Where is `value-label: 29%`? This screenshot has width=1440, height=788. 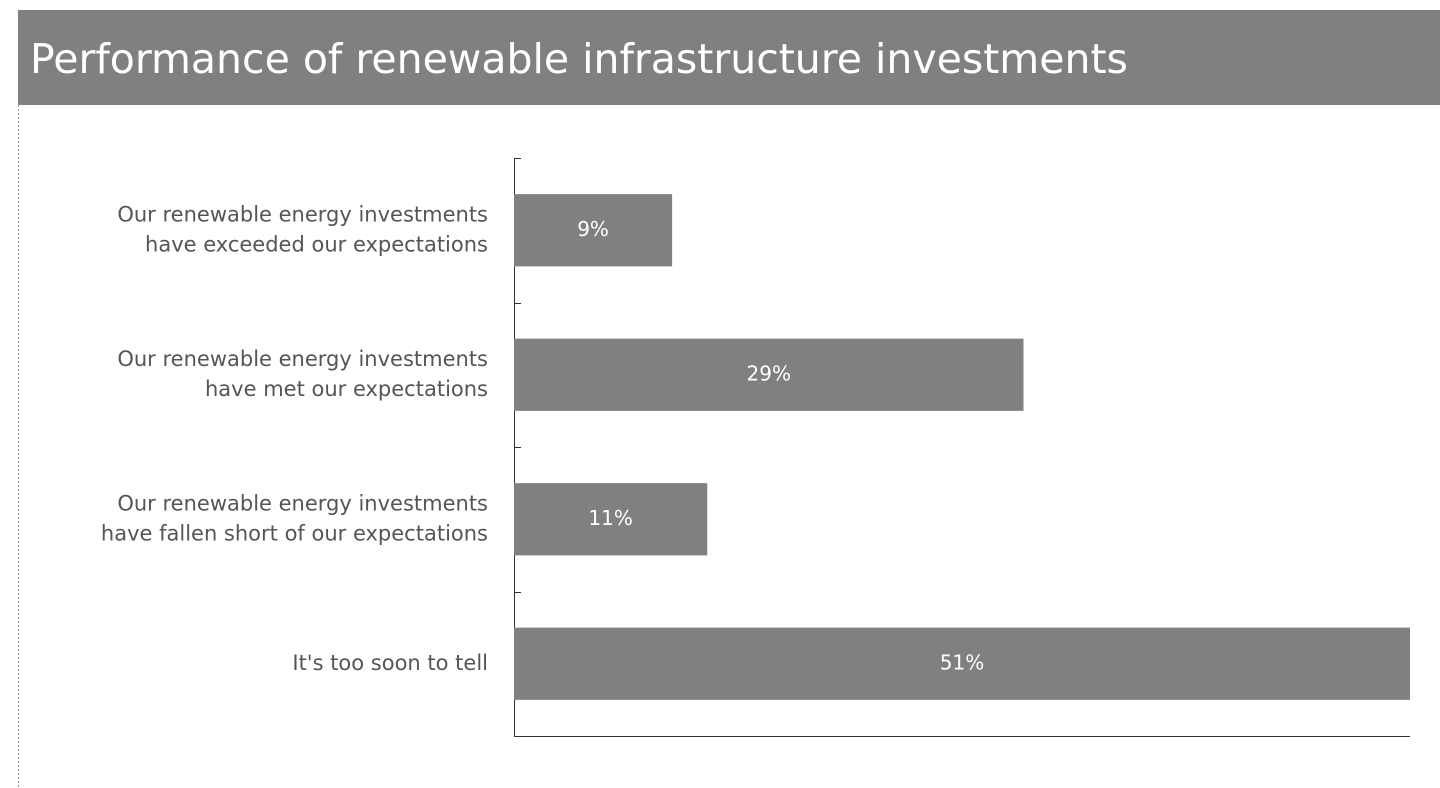
value-label: 29% is located at coordinates (769, 373).